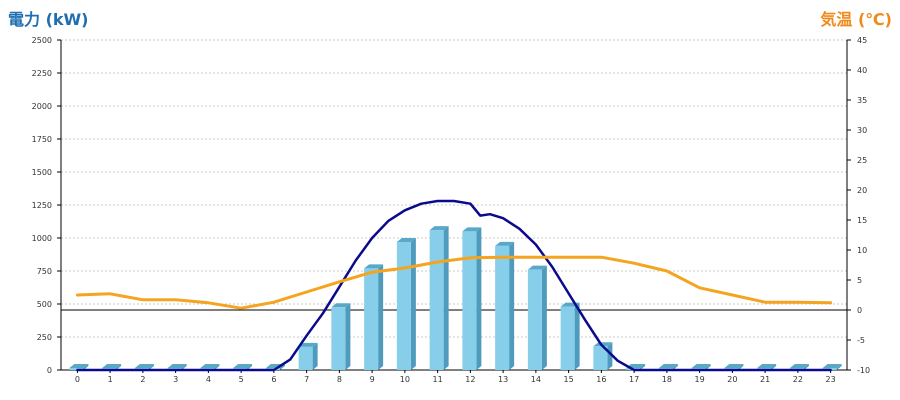 Image resolution: width=900 pixels, height=400 pixels. I want to click on x-tick-label: 7, so click(306, 379).